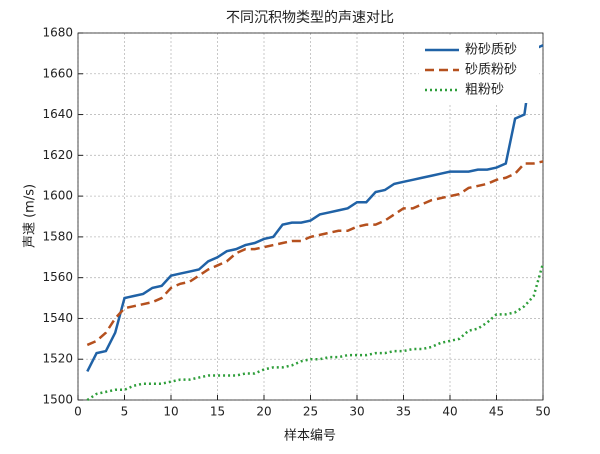  I want to click on x-tick-label: 10, so click(170, 412).